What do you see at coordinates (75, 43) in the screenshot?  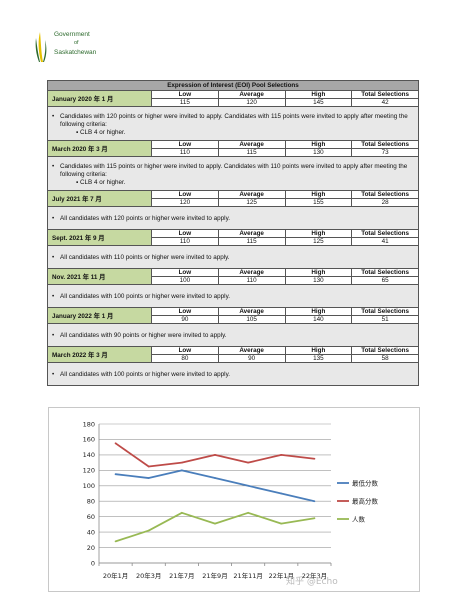 I see `logo-wordmark: Government of Saskatchewan` at bounding box center [75, 43].